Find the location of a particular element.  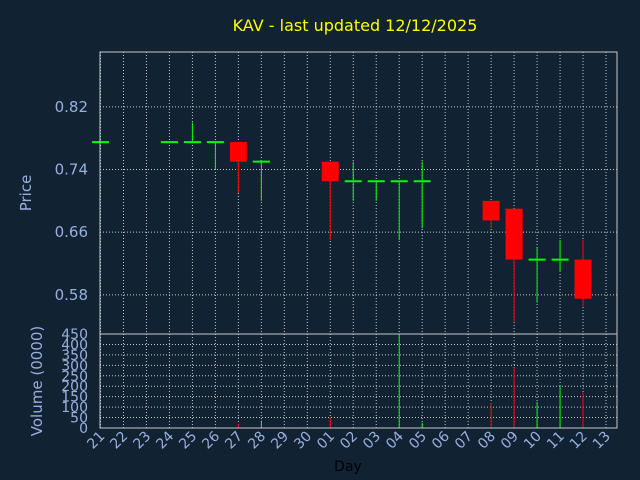

price-tick-label: 0.66 is located at coordinates (71, 232).